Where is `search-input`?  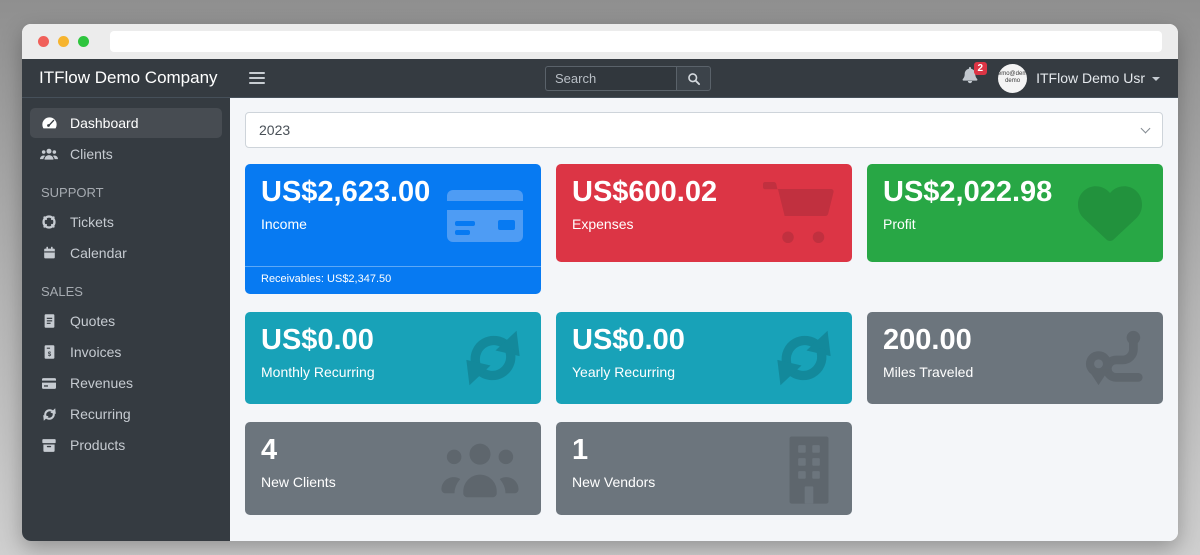
search-input is located at coordinates (610, 78).